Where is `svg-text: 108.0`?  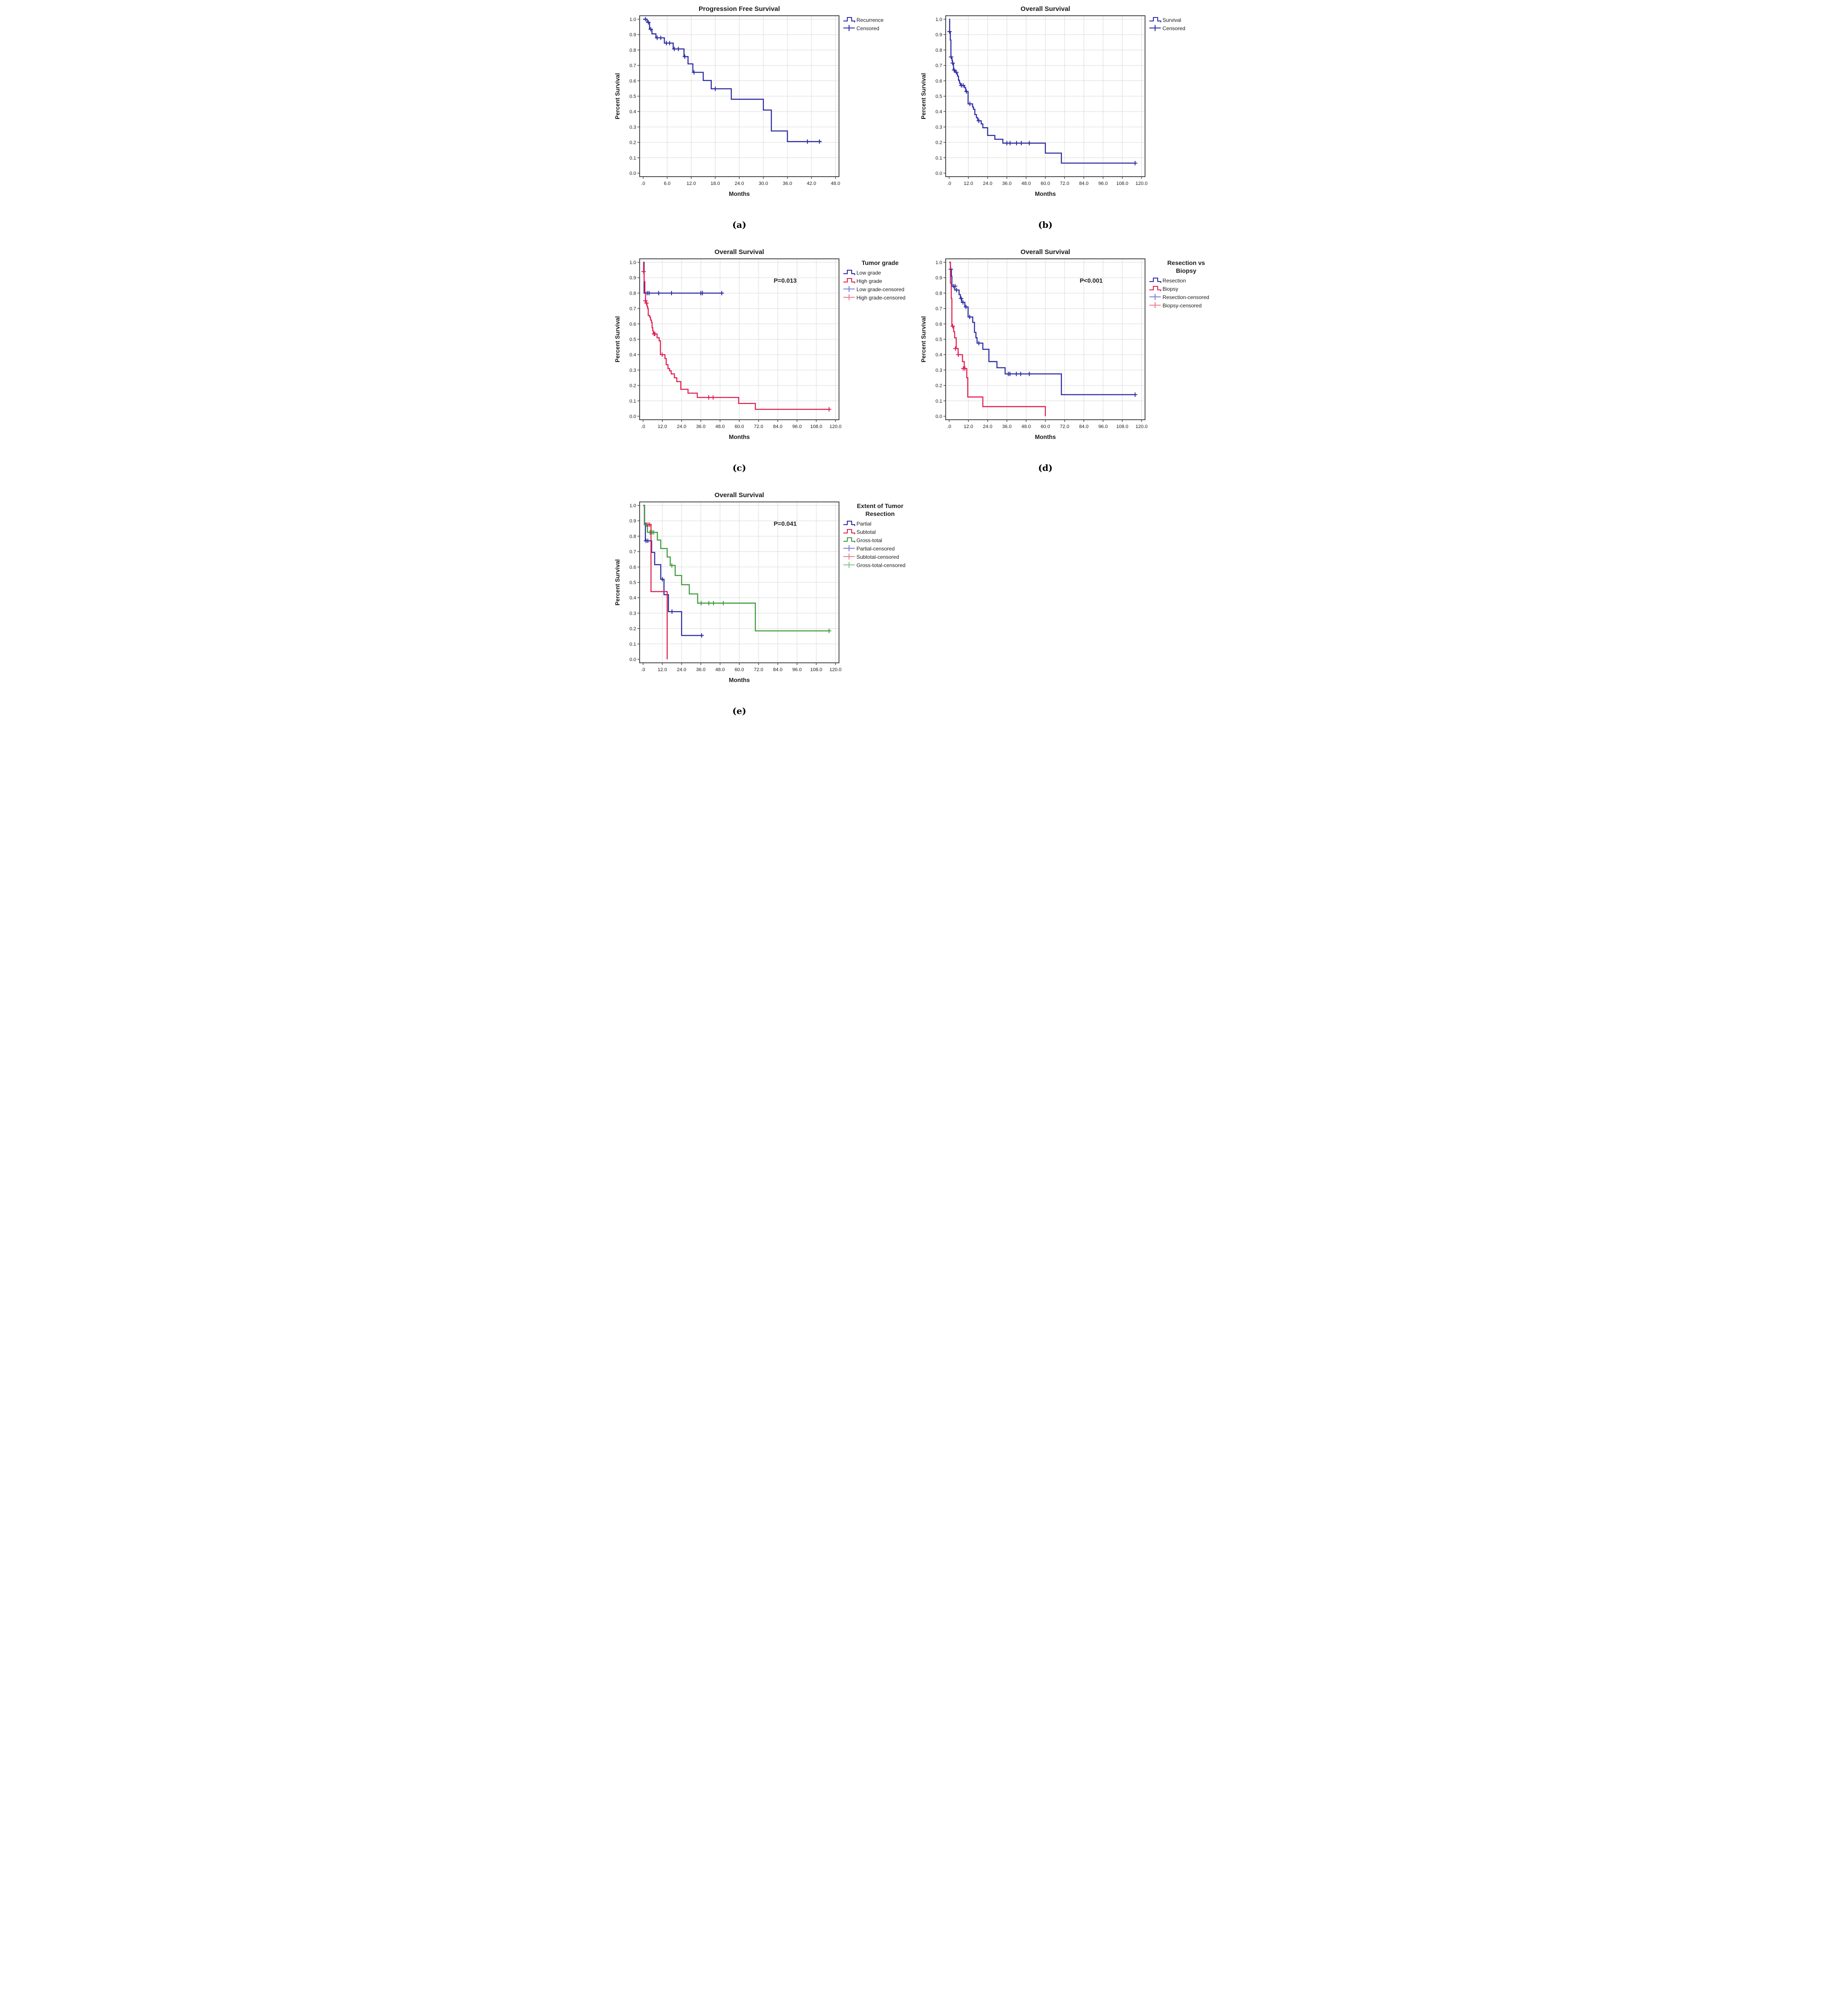
svg-text: 108.0 is located at coordinates (816, 426).